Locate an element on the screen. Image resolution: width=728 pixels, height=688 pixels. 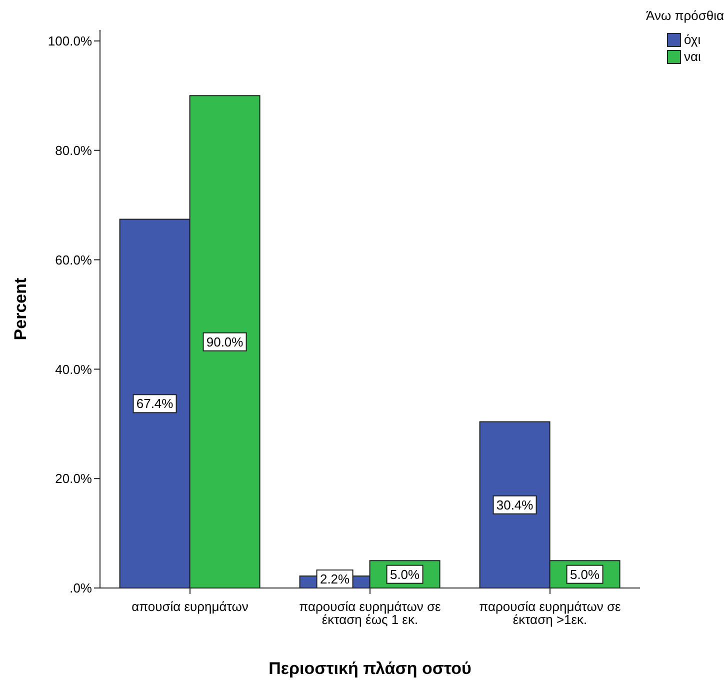
x-axis-title: Περιοστική πλάση οστού is located at coordinates (370, 668).